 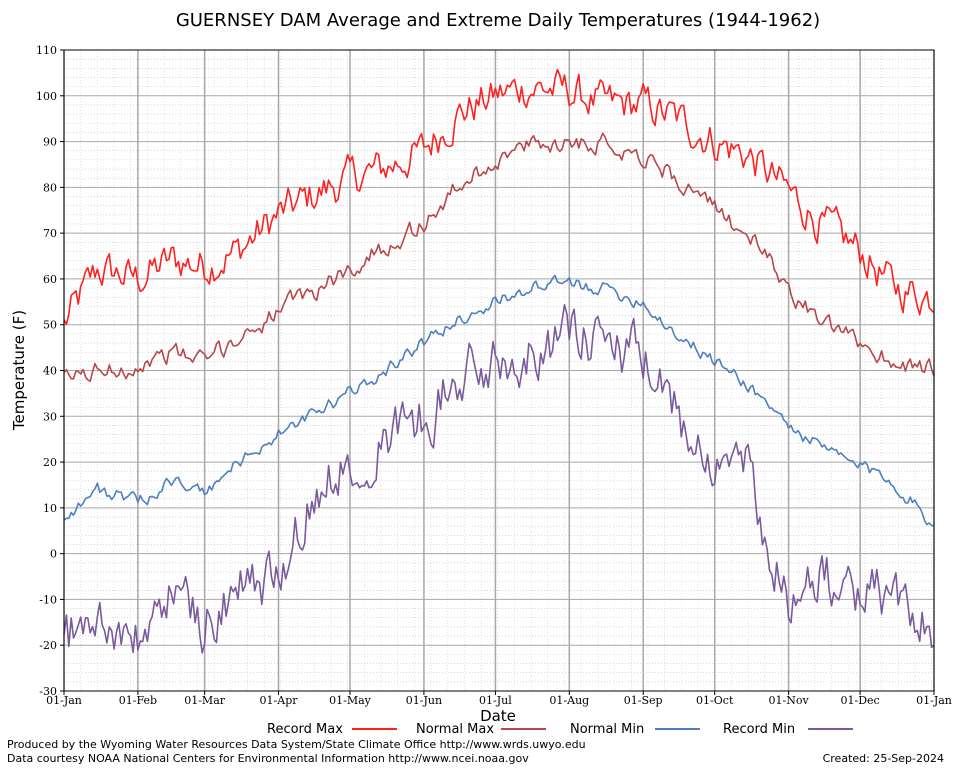 I want to click on legend-label: Record Min, so click(x=759, y=729).